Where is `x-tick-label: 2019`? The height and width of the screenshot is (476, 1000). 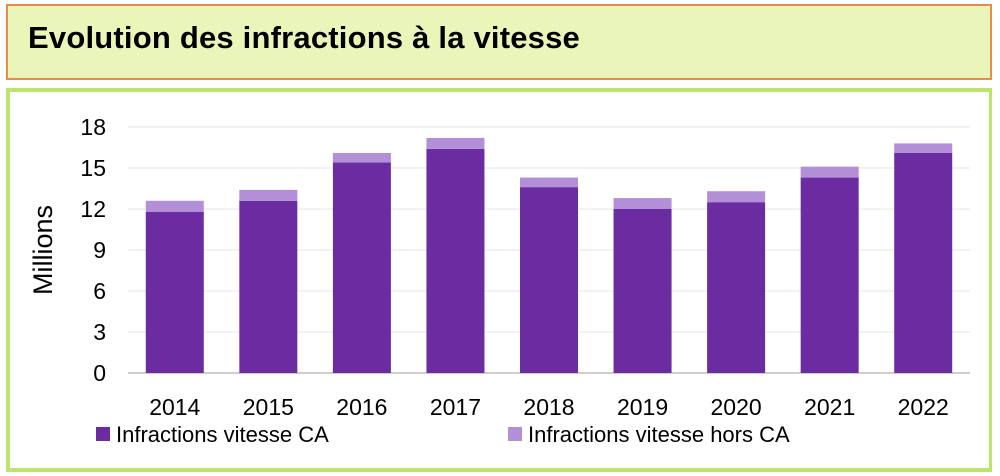
x-tick-label: 2019 is located at coordinates (642, 407).